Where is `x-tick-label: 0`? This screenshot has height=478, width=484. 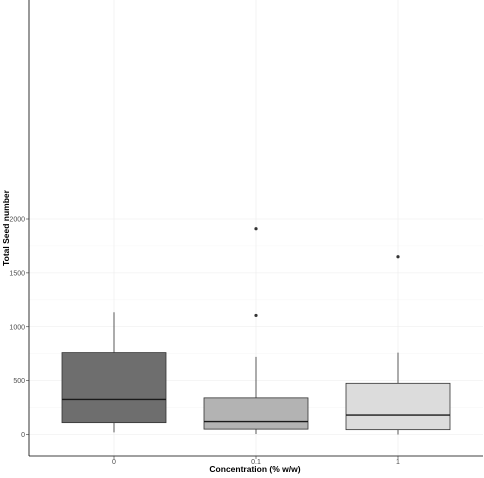
x-tick-label: 0 is located at coordinates (114, 462).